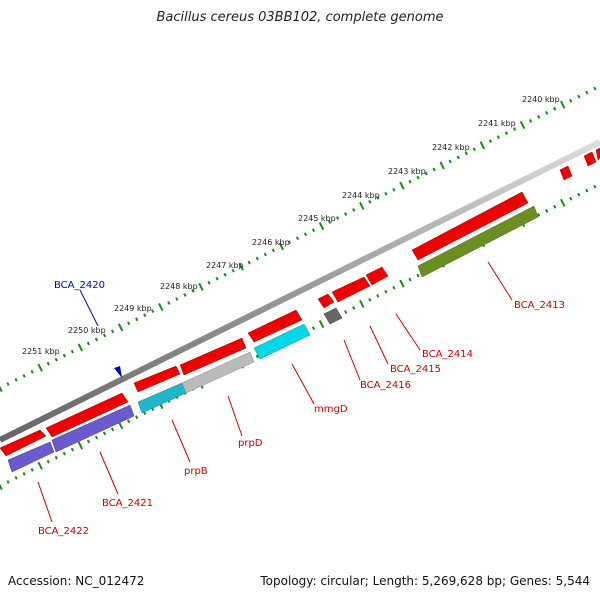 Image resolution: width=600 pixels, height=600 pixels. Describe the element at coordinates (415, 369) in the screenshot. I see `gene-label-BCA_2415: BCA_2415` at that location.